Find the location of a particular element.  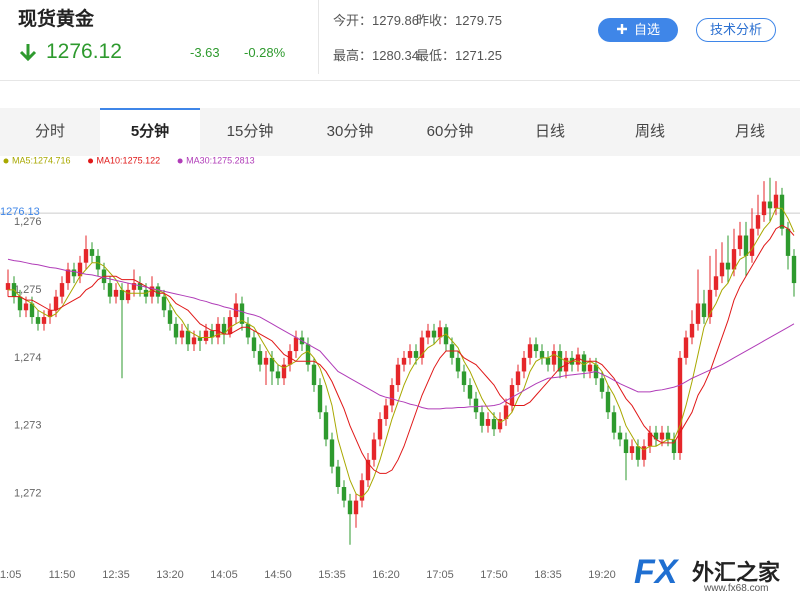

legend: MA5:1274.716 MA10:1275.122 MA30:1275.2813 is located at coordinates (129, 161).